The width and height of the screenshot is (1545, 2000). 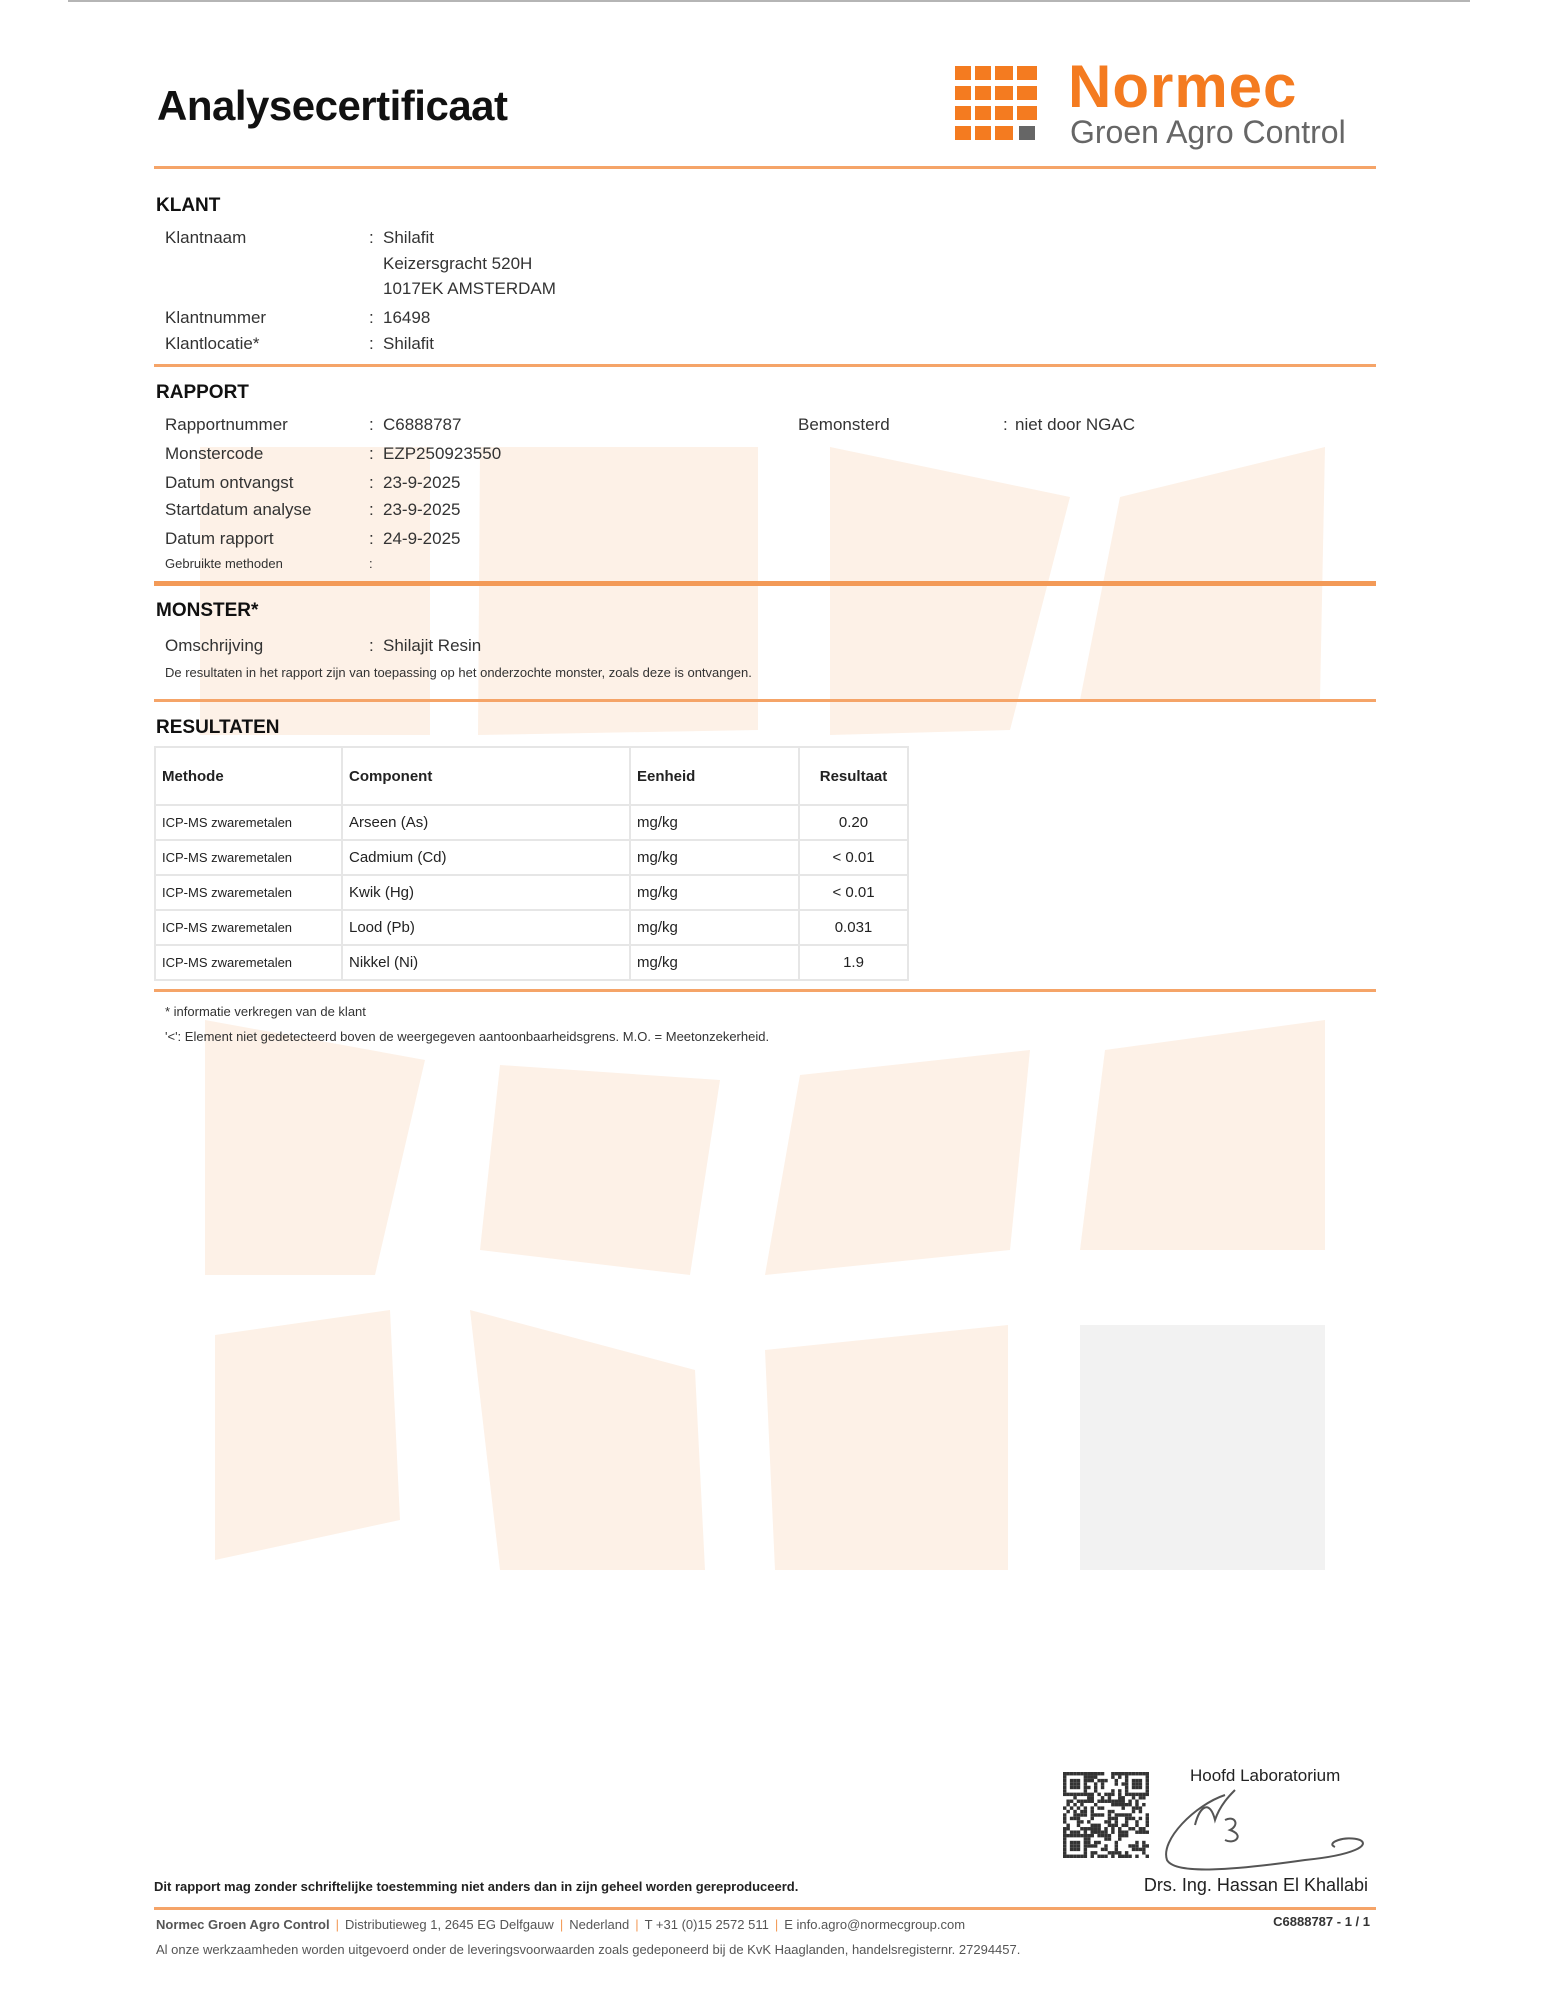 What do you see at coordinates (486, 927) in the screenshot?
I see `cell-component: Lood (Pb)` at bounding box center [486, 927].